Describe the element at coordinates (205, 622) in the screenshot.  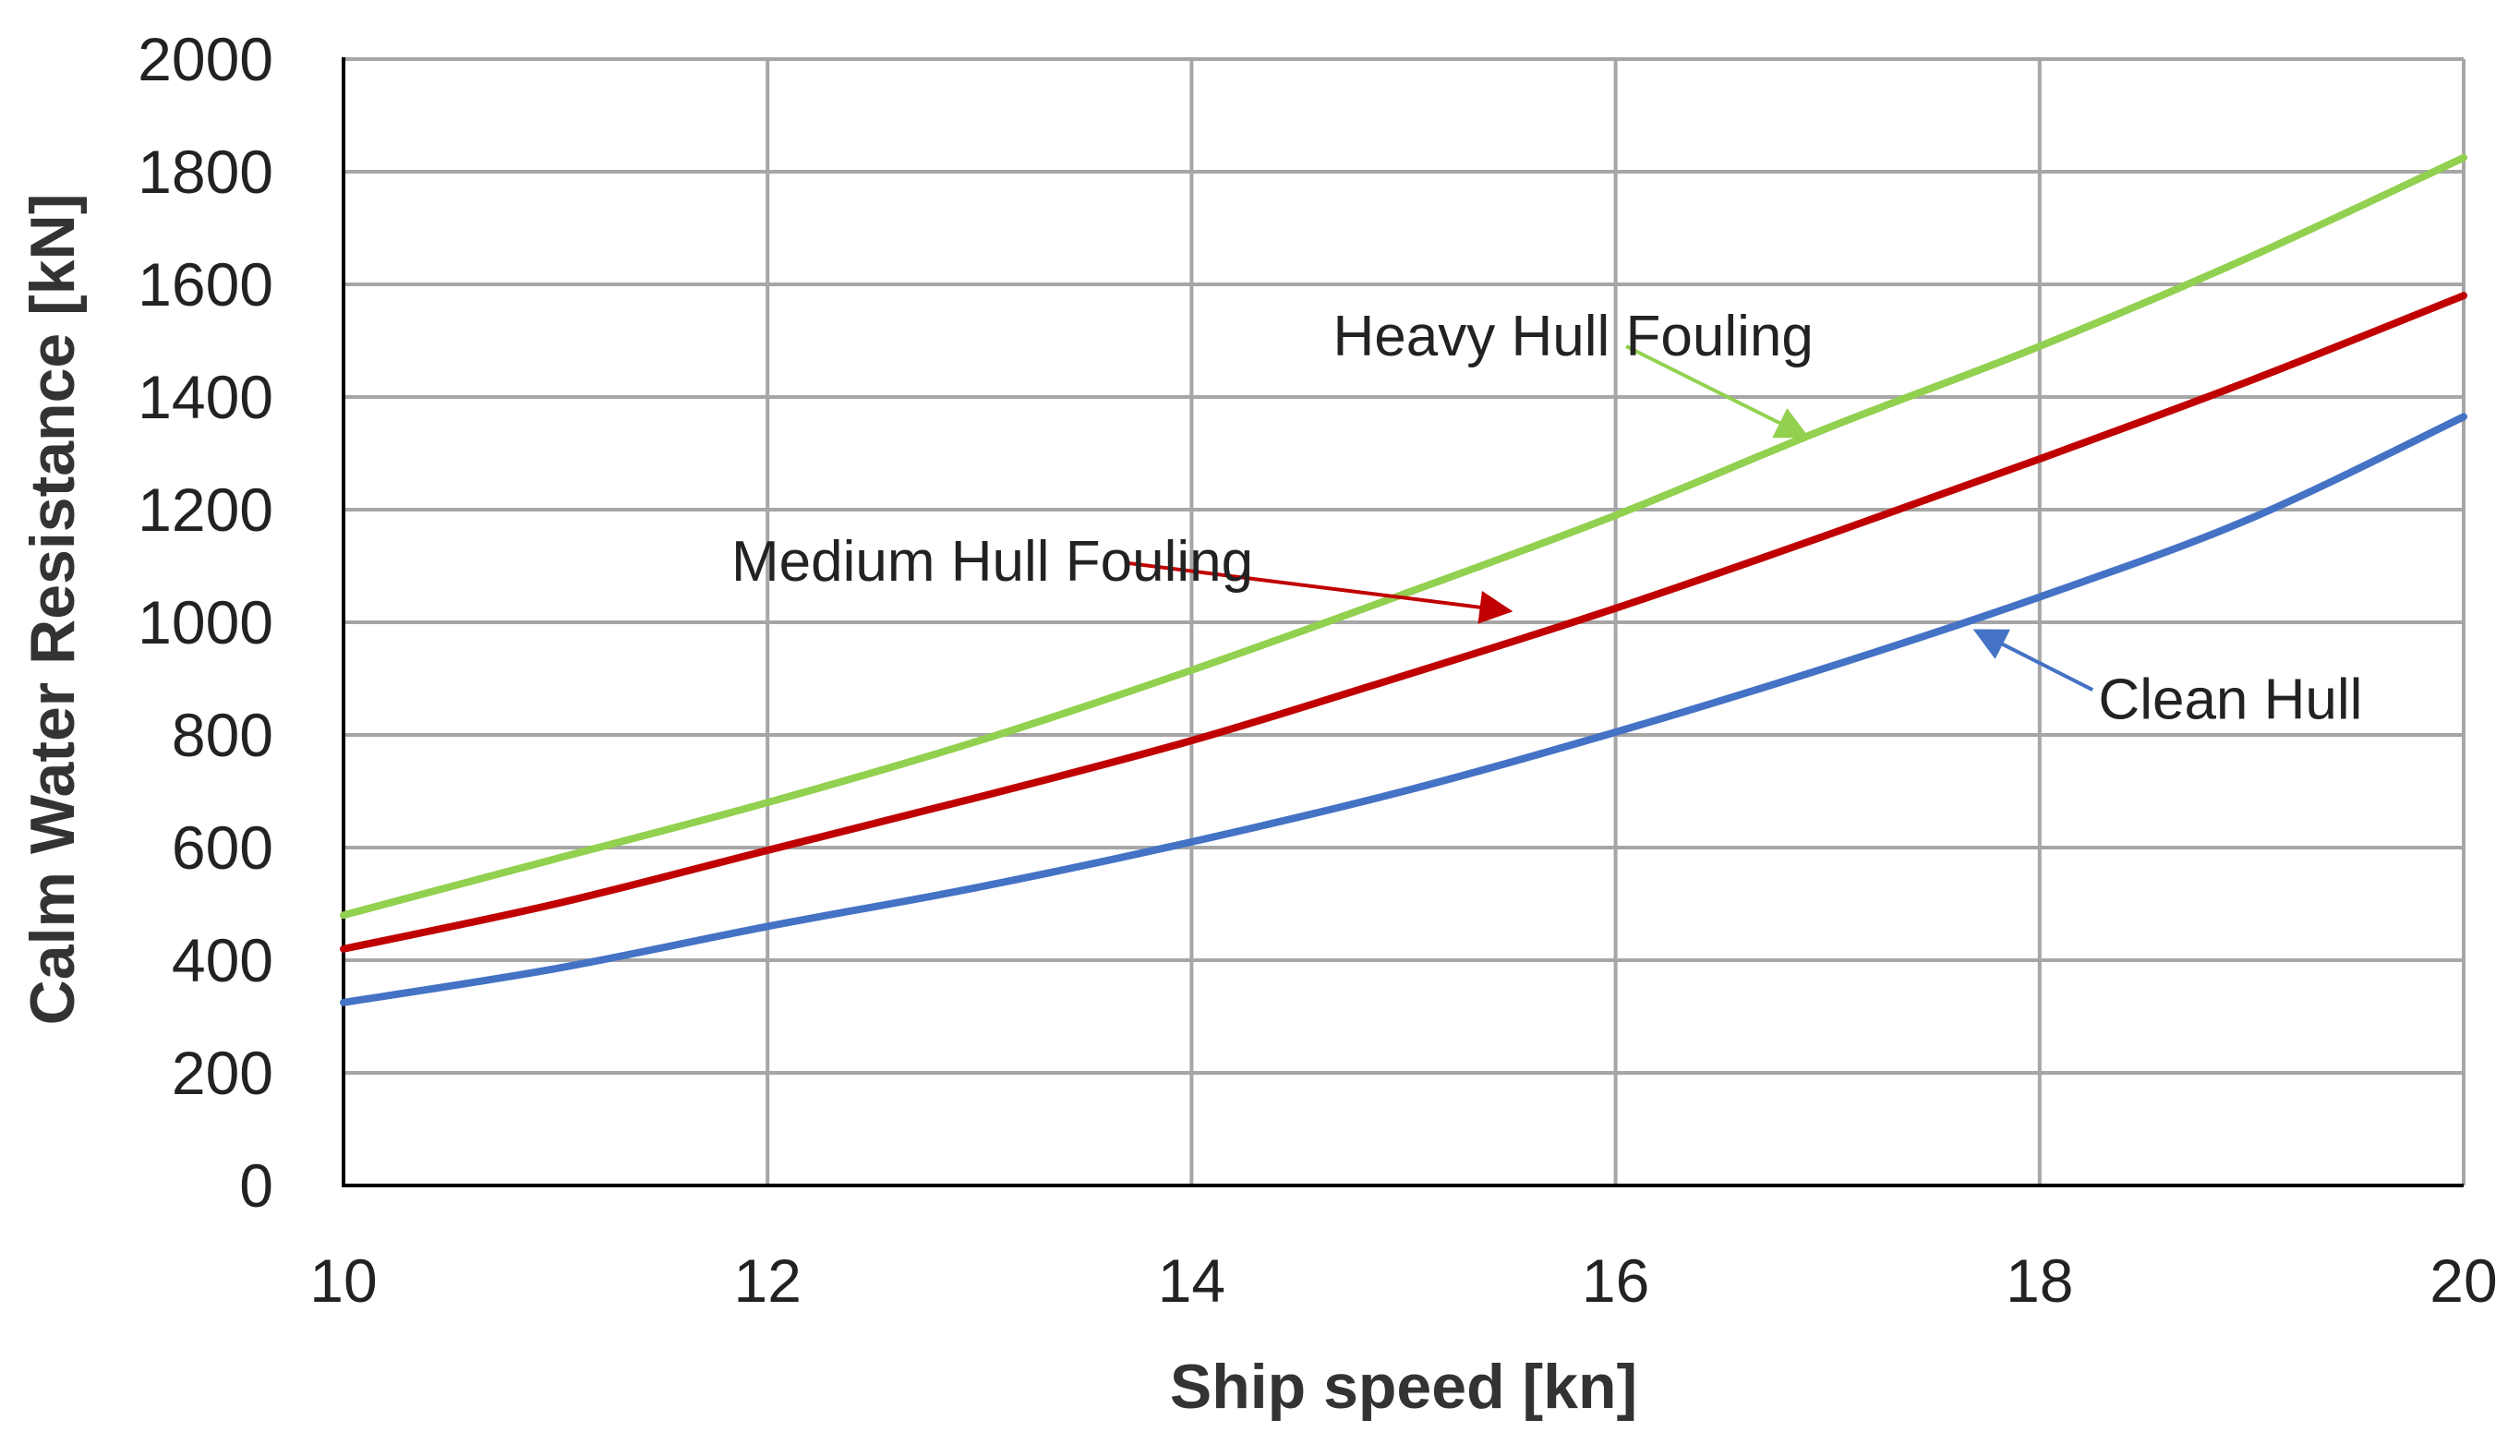
I see `y-tick-label: 1000` at that location.